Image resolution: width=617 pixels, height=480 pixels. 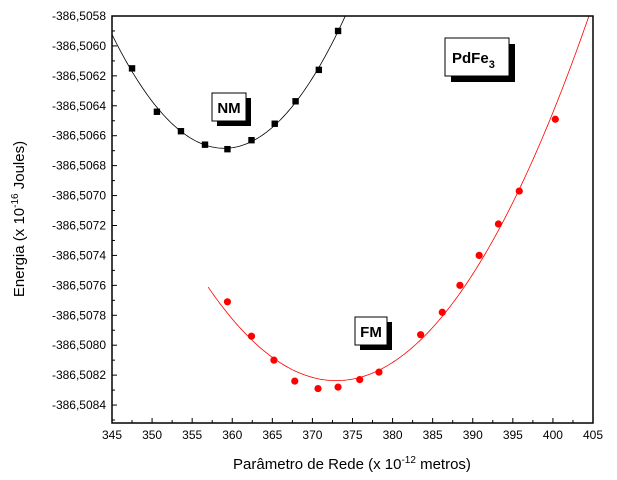 What do you see at coordinates (79, 375) in the screenshot?
I see `y-tick-label: -386,5082` at bounding box center [79, 375].